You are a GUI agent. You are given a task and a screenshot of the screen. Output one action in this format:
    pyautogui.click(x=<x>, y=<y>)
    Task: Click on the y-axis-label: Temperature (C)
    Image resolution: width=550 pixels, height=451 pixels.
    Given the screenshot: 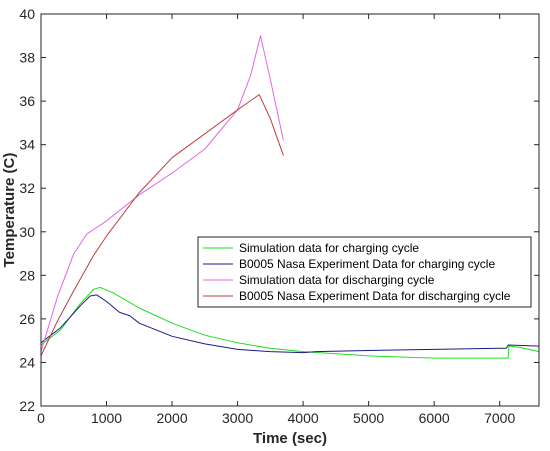 What is the action you would take?
    pyautogui.click(x=9, y=210)
    